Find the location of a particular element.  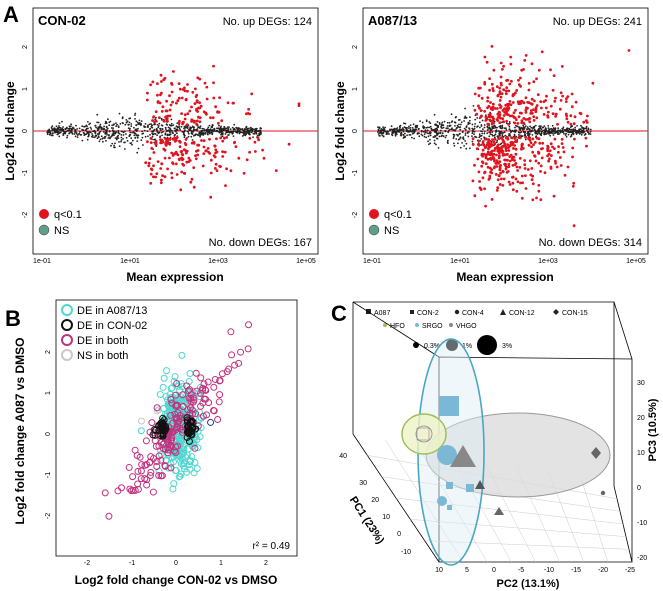

srgo-point-con4b is located at coordinates (442, 501).